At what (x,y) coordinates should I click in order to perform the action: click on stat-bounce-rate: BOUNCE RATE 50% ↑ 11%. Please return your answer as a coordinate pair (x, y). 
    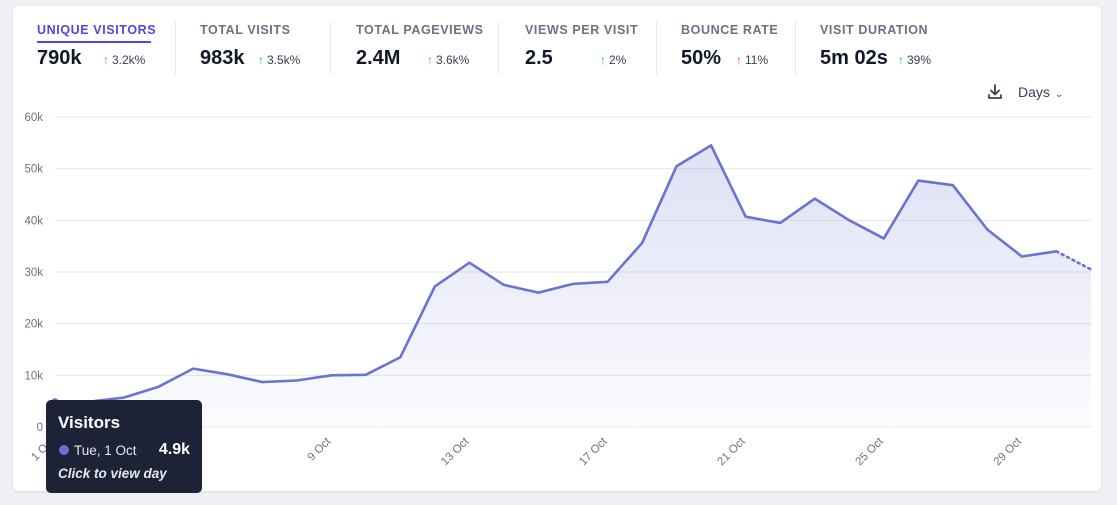
    Looking at the image, I should click on (738, 48).